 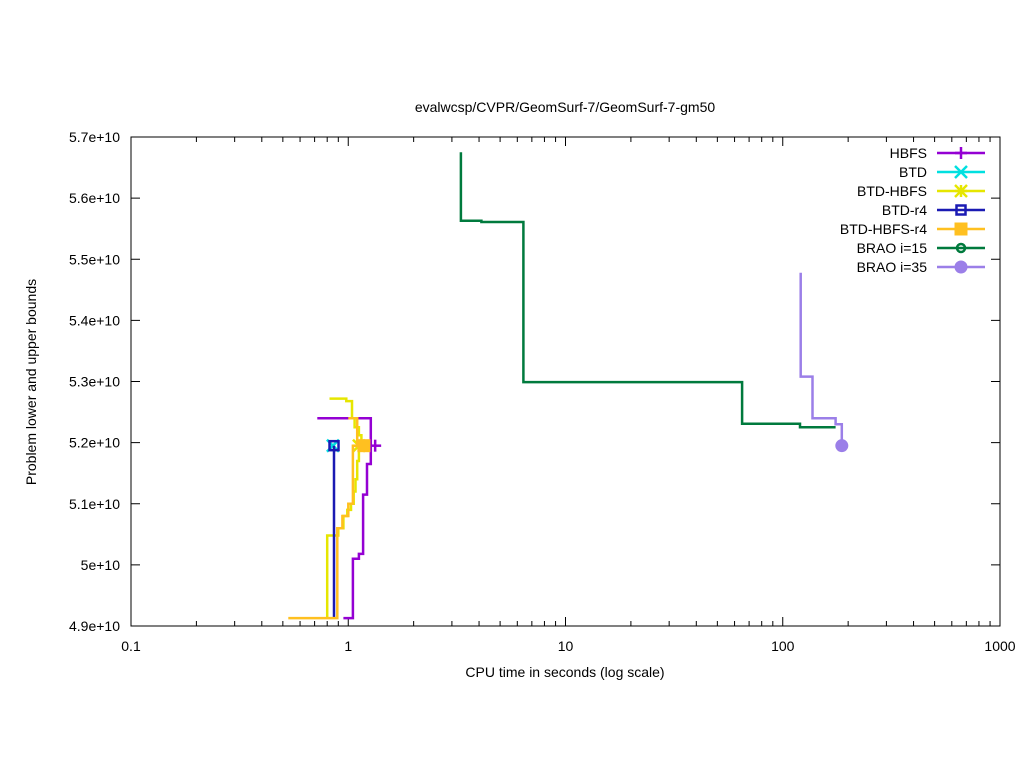 What do you see at coordinates (101, 565) in the screenshot?
I see `y-tick-label: 5e+10` at bounding box center [101, 565].